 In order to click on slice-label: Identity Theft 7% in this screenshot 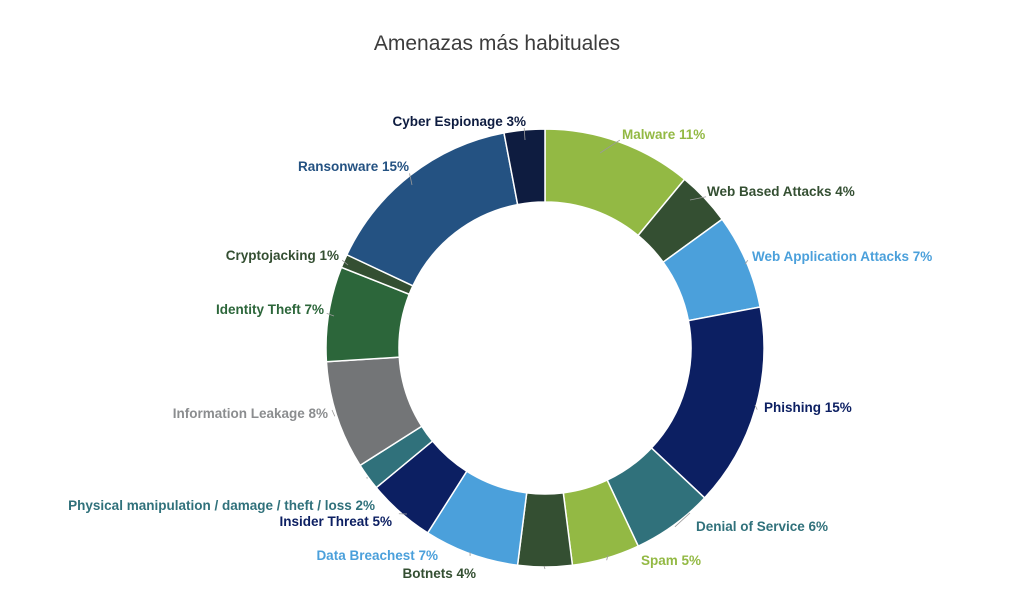, I will do `click(270, 309)`.